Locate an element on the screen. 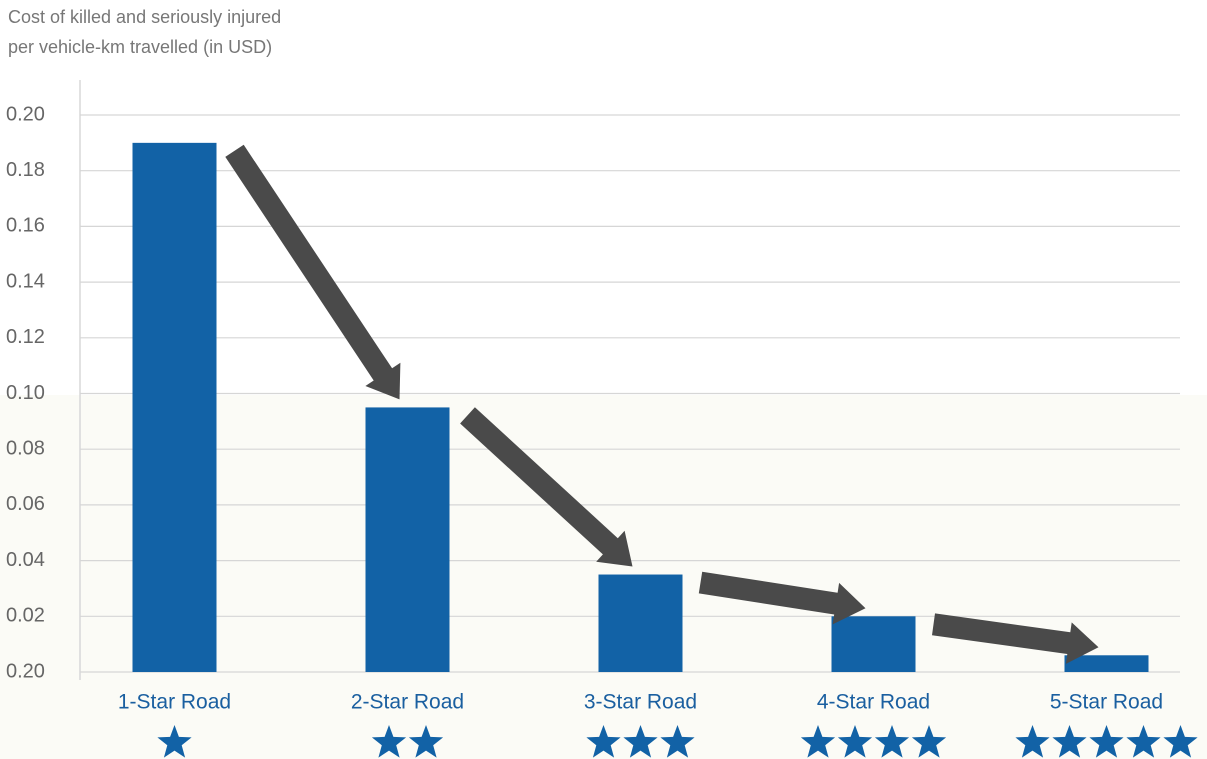 The height and width of the screenshot is (759, 1207). y-tick-label: 0.06 is located at coordinates (25, 504).